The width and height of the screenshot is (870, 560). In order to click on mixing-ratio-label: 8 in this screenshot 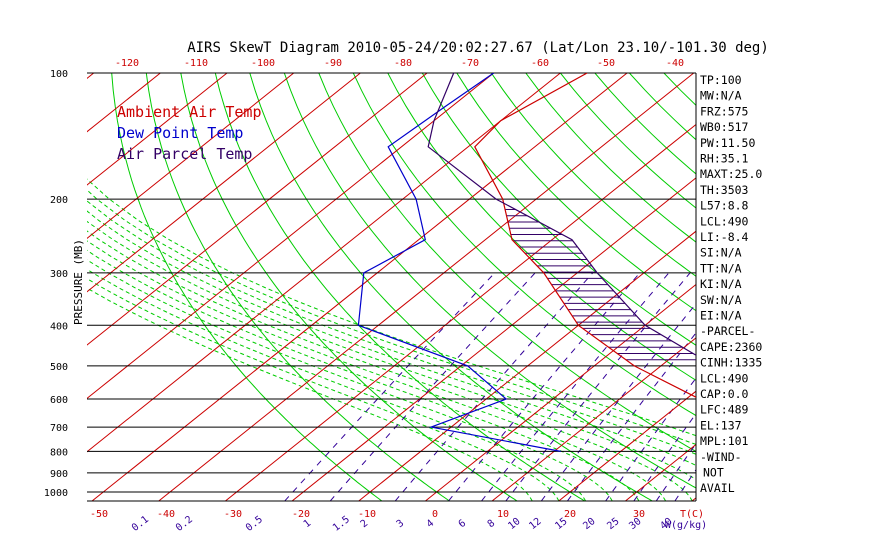, I will do `click(492, 524)`.